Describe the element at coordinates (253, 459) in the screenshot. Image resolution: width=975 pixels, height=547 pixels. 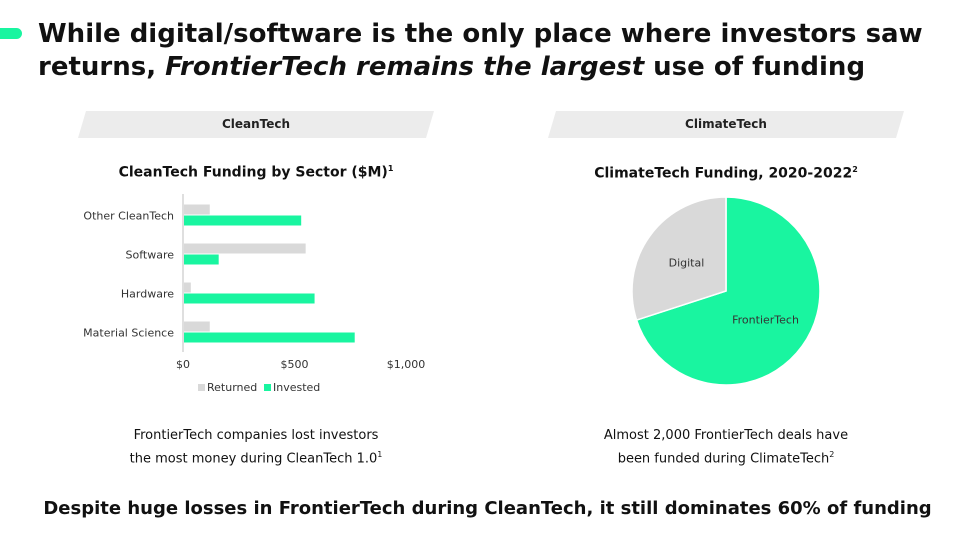
I see `caption-line-2-text: the most money during CleanTech 1.0` at that location.